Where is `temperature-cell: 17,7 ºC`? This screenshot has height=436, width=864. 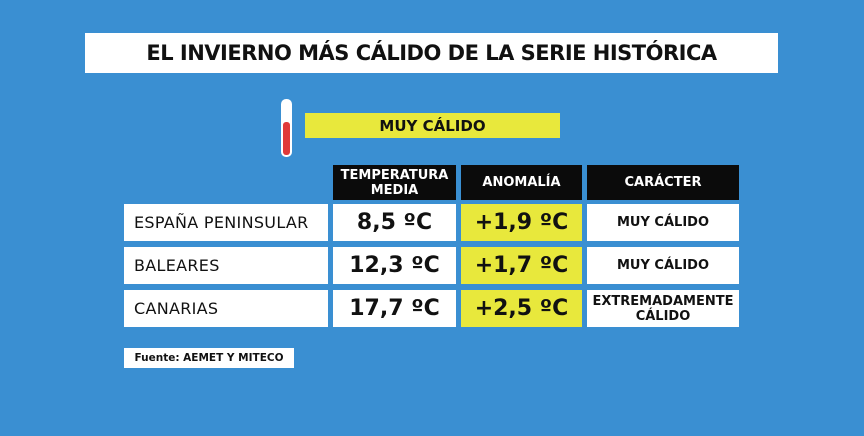 temperature-cell: 17,7 ºC is located at coordinates (394, 308).